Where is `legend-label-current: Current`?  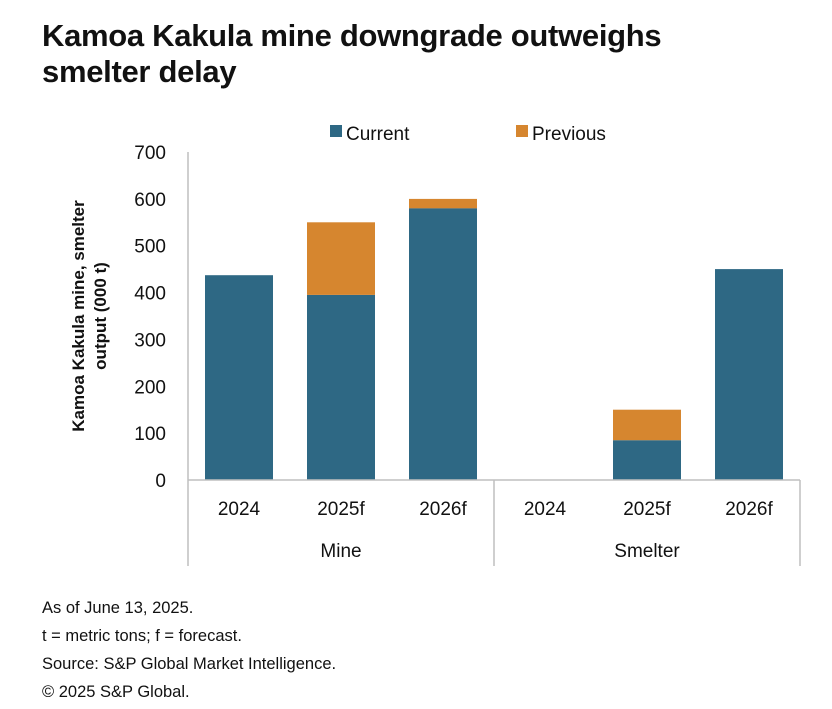
legend-label-current: Current is located at coordinates (378, 134).